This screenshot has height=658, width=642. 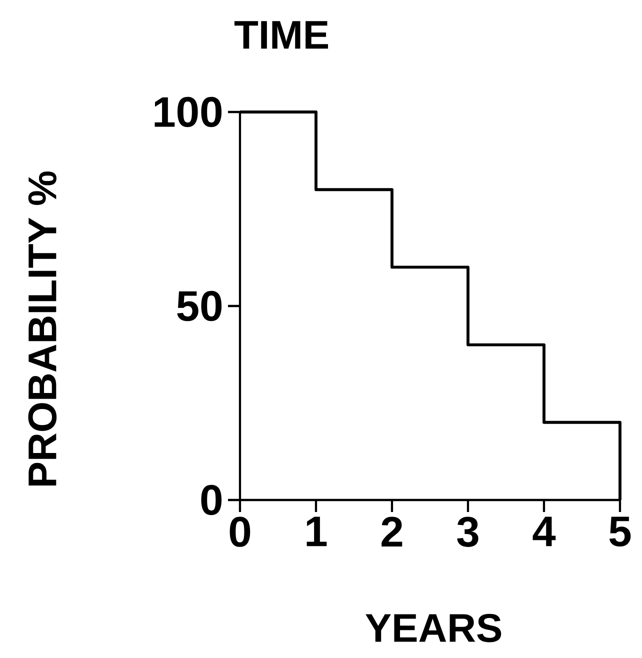 What do you see at coordinates (392, 531) in the screenshot?
I see `x-tick-label: 2` at bounding box center [392, 531].